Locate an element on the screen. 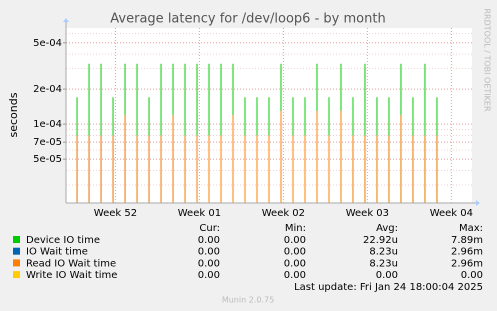  legend-stat: 22.92u is located at coordinates (380, 240).